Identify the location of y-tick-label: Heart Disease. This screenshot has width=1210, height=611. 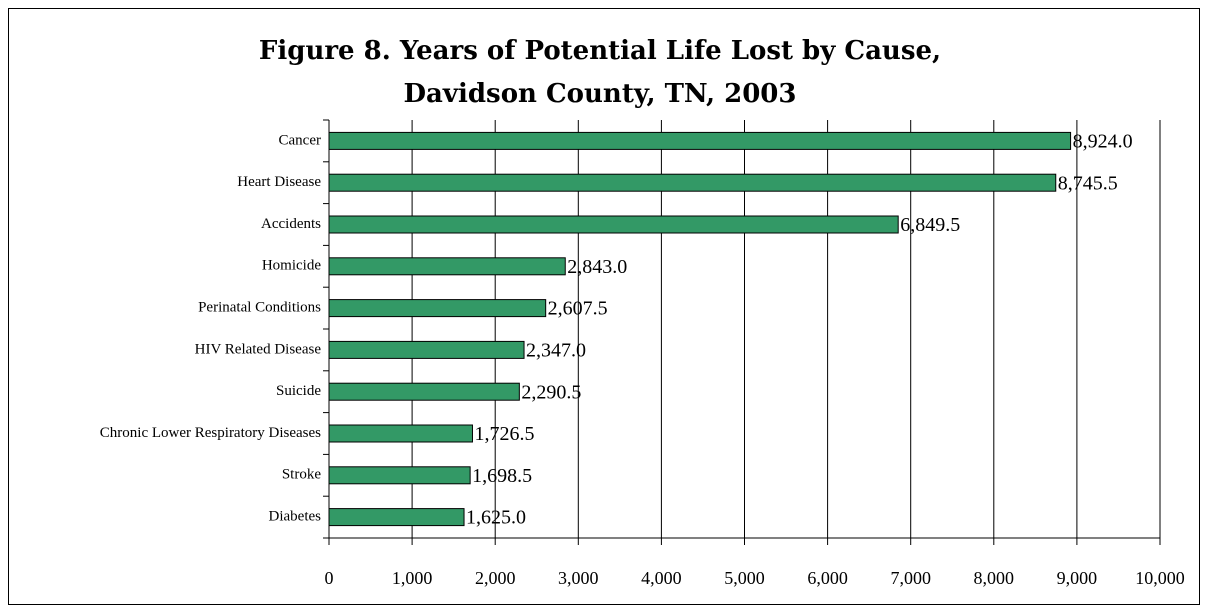
(279, 182).